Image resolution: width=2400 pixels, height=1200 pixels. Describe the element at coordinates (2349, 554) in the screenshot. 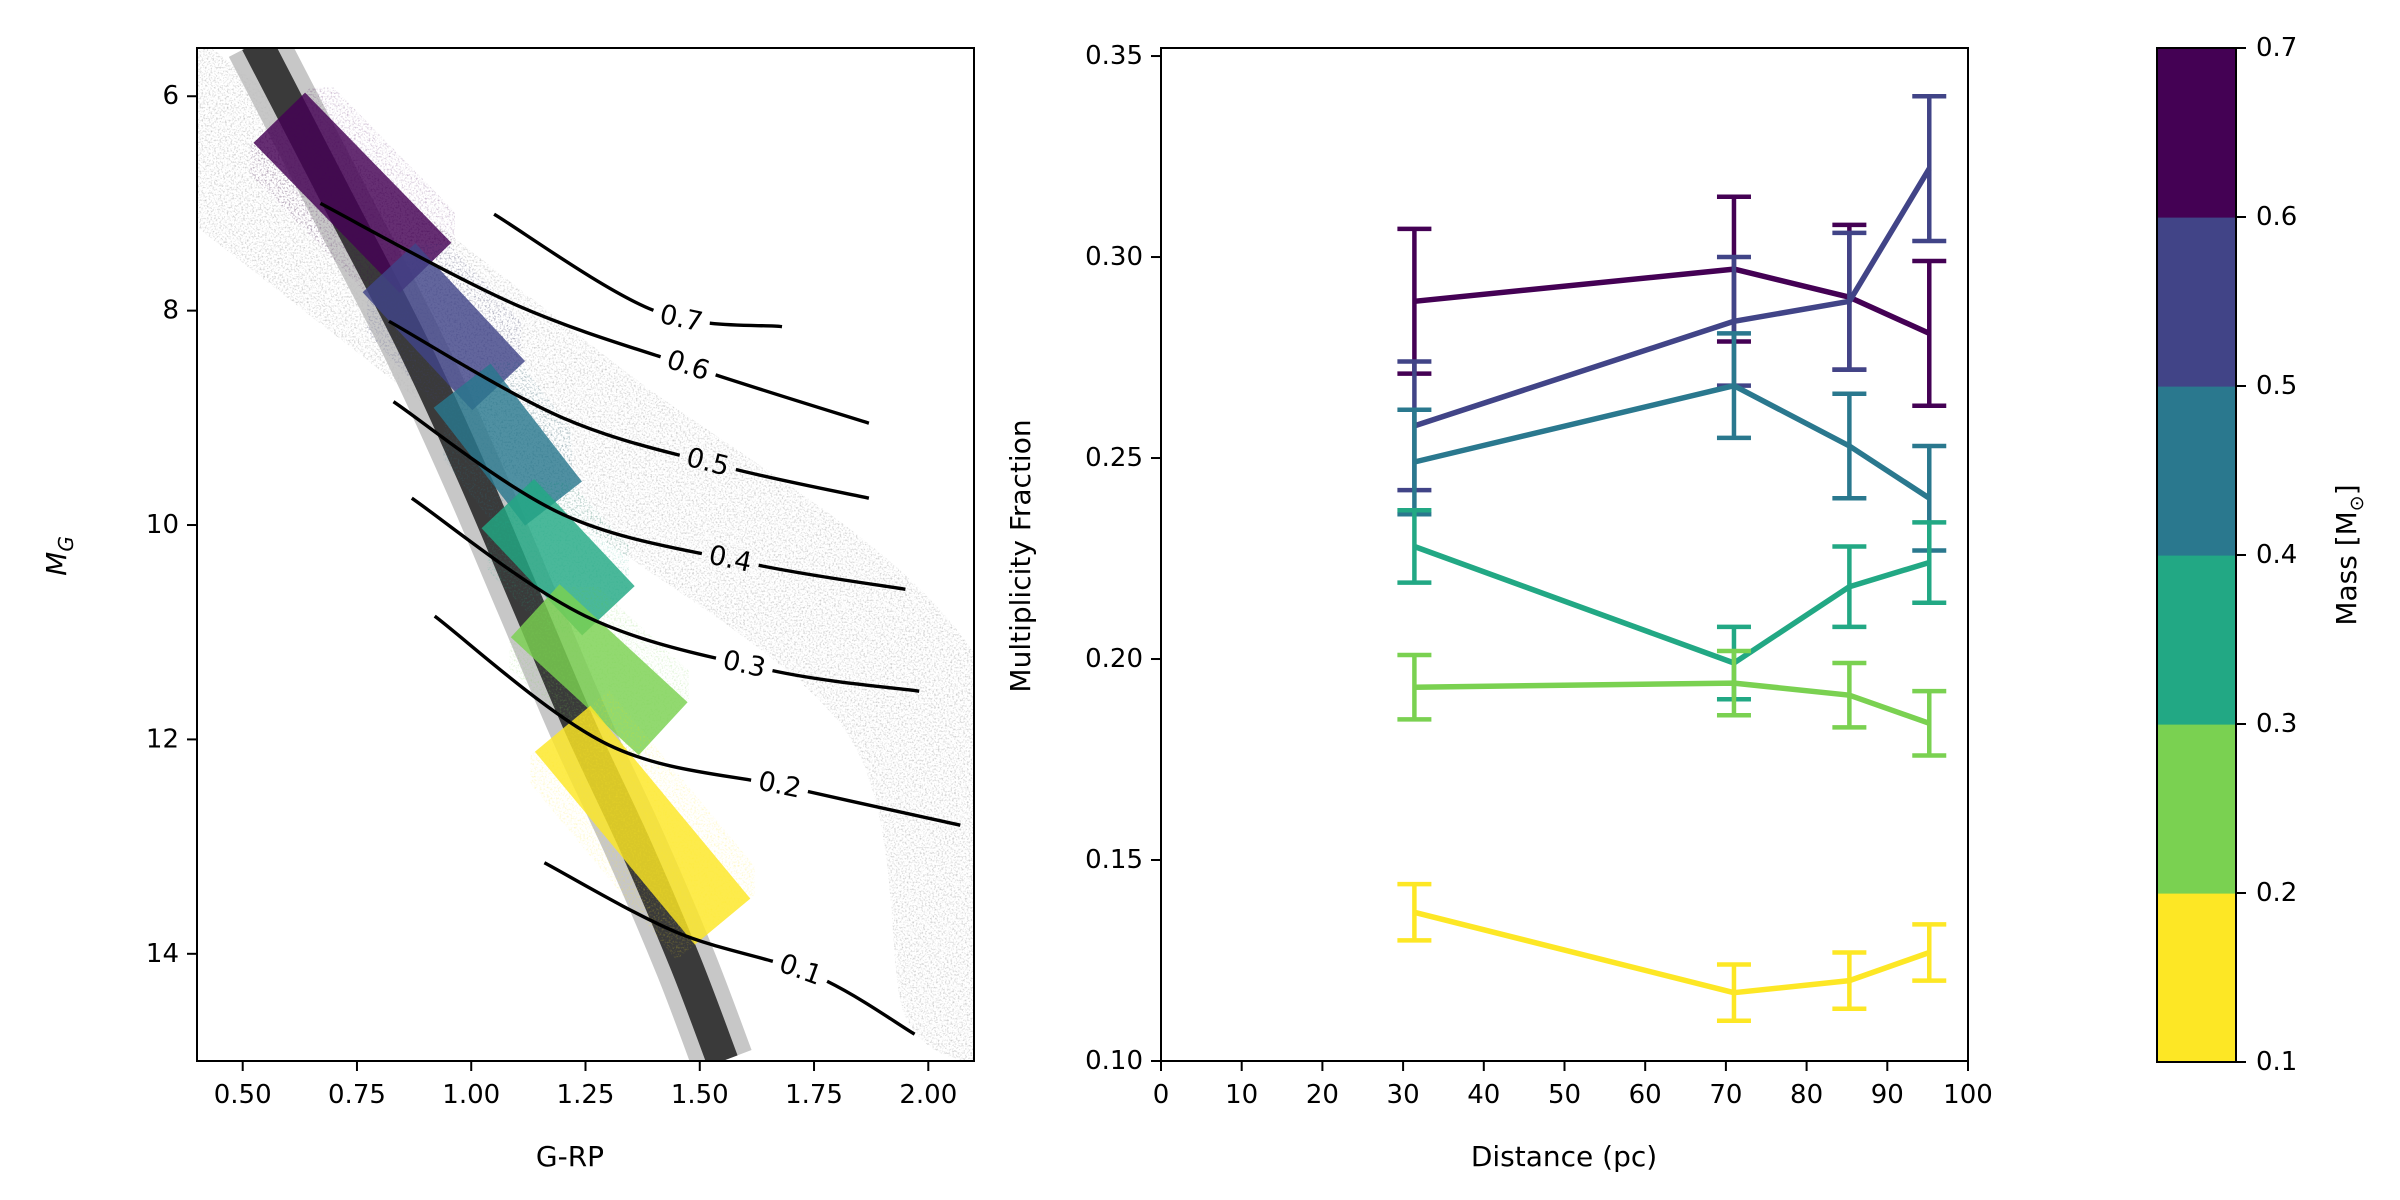

I see `colorbar-label: Mass [M⊙]` at that location.